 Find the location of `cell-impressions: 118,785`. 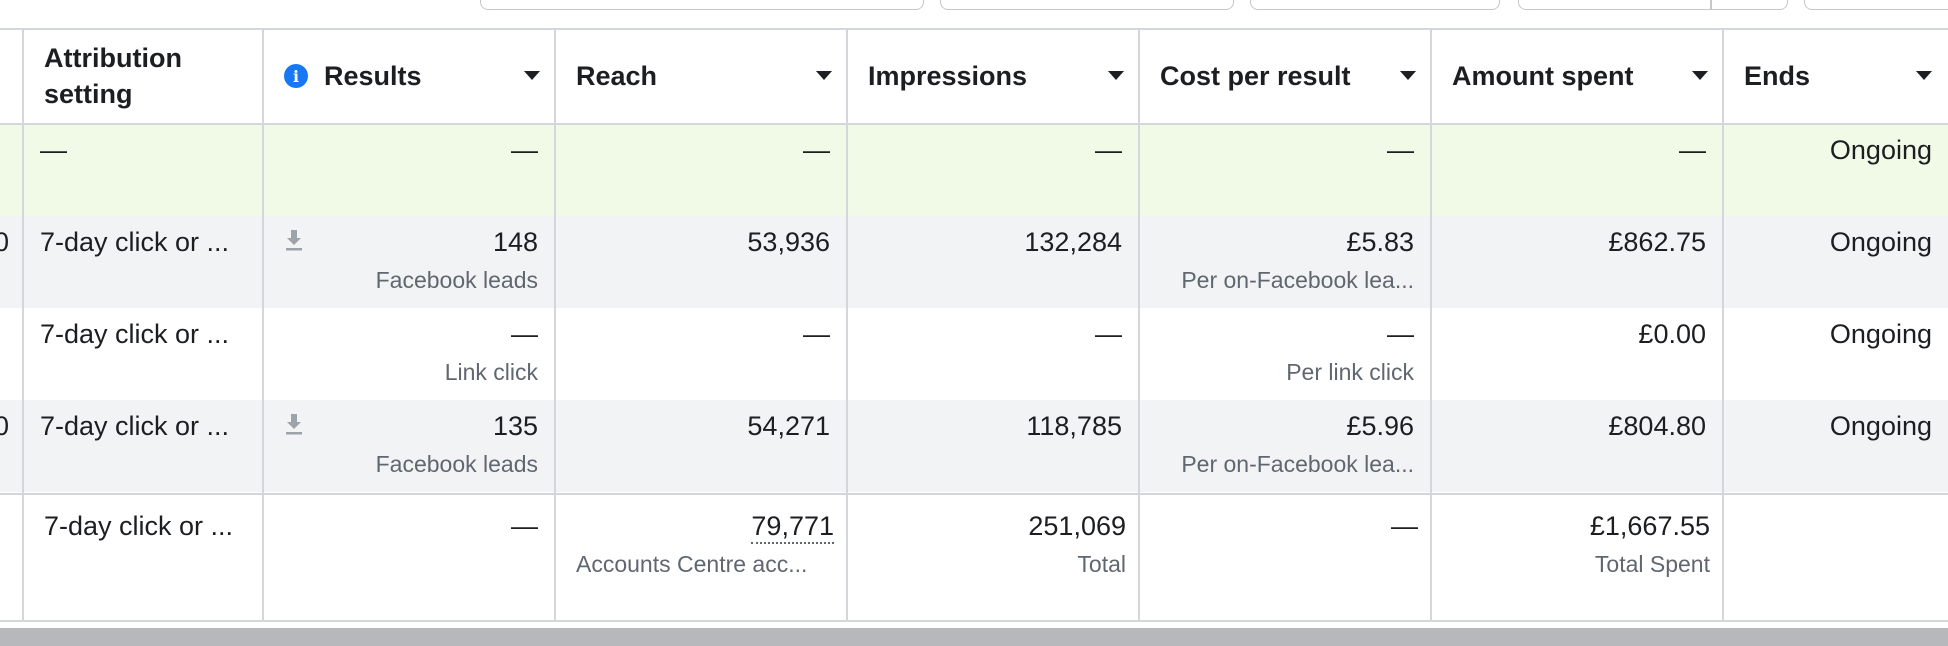

cell-impressions: 118,785 is located at coordinates (1074, 426).